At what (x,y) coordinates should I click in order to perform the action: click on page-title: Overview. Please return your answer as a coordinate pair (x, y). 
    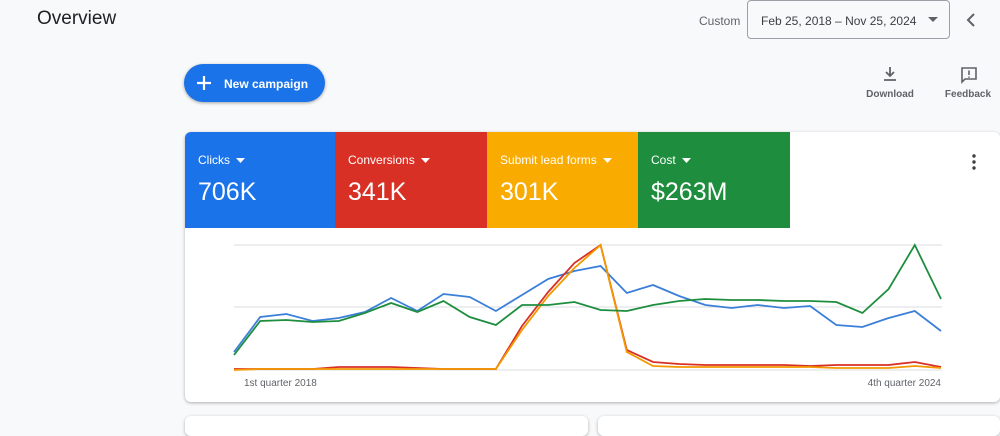
    Looking at the image, I should click on (77, 18).